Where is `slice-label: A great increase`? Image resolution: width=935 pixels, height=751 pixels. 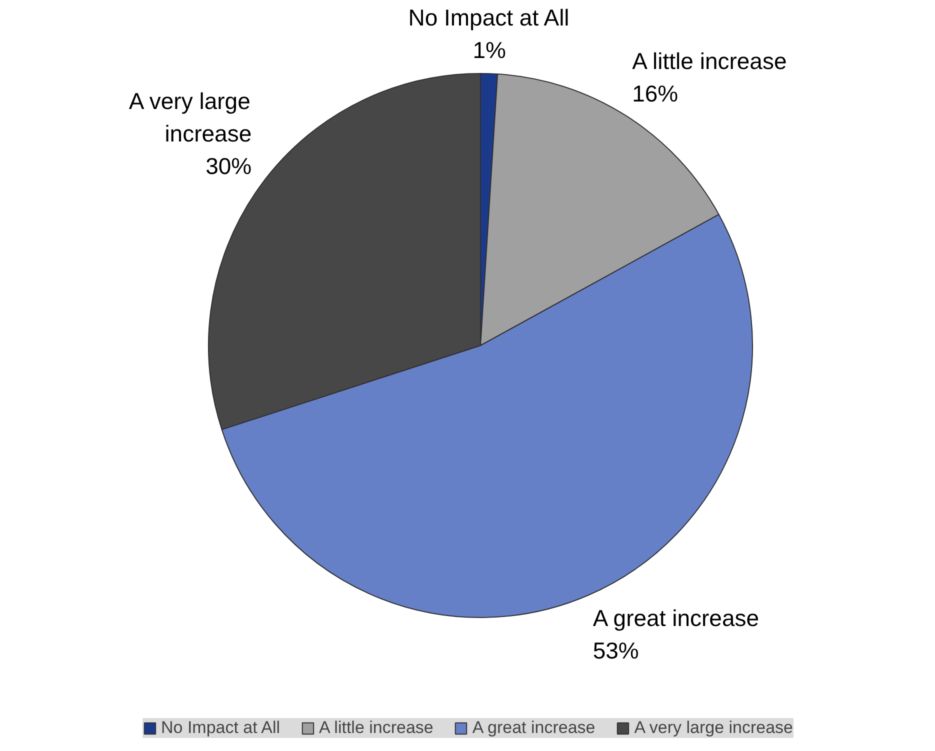 slice-label: A great increase is located at coordinates (676, 618).